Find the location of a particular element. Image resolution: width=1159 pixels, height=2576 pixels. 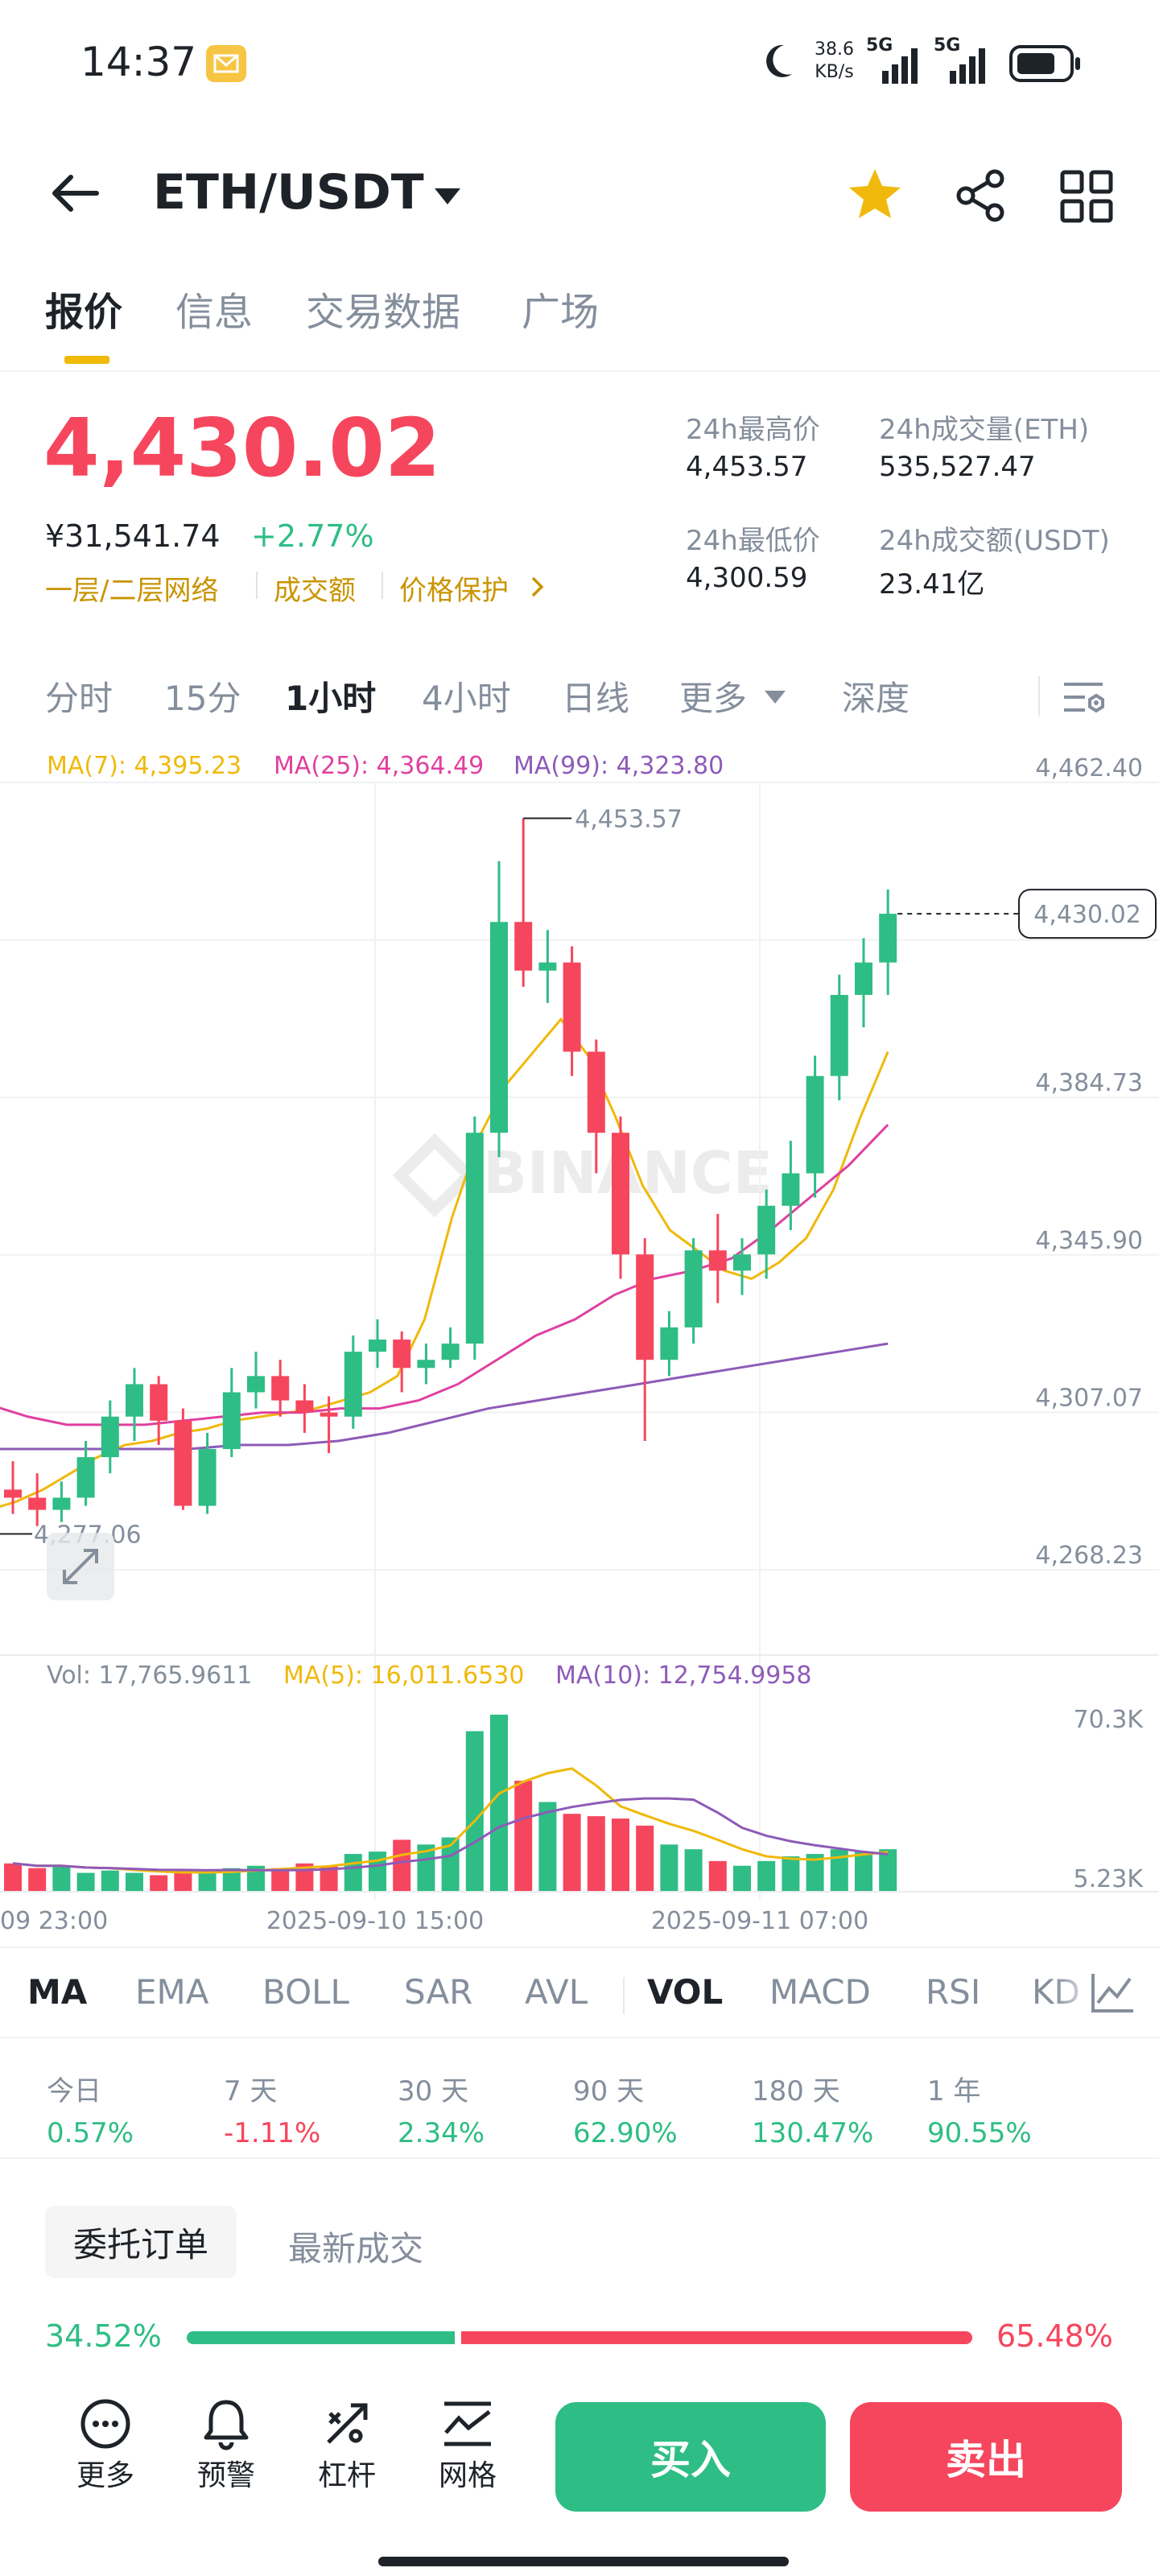

ma99-legend: MA(99): 4,323.80 is located at coordinates (619, 766).